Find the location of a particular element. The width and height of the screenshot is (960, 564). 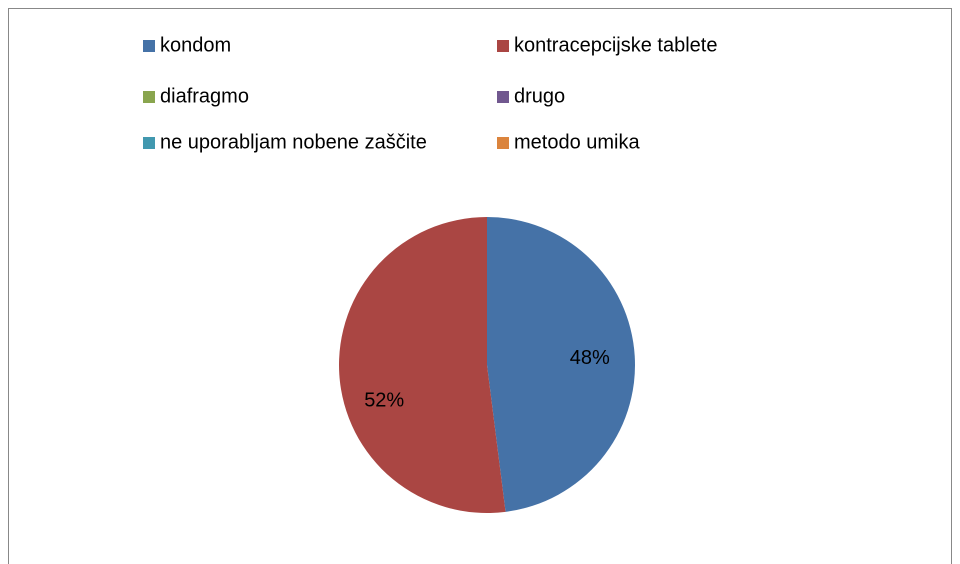

legend-label: drugo is located at coordinates (539, 96).